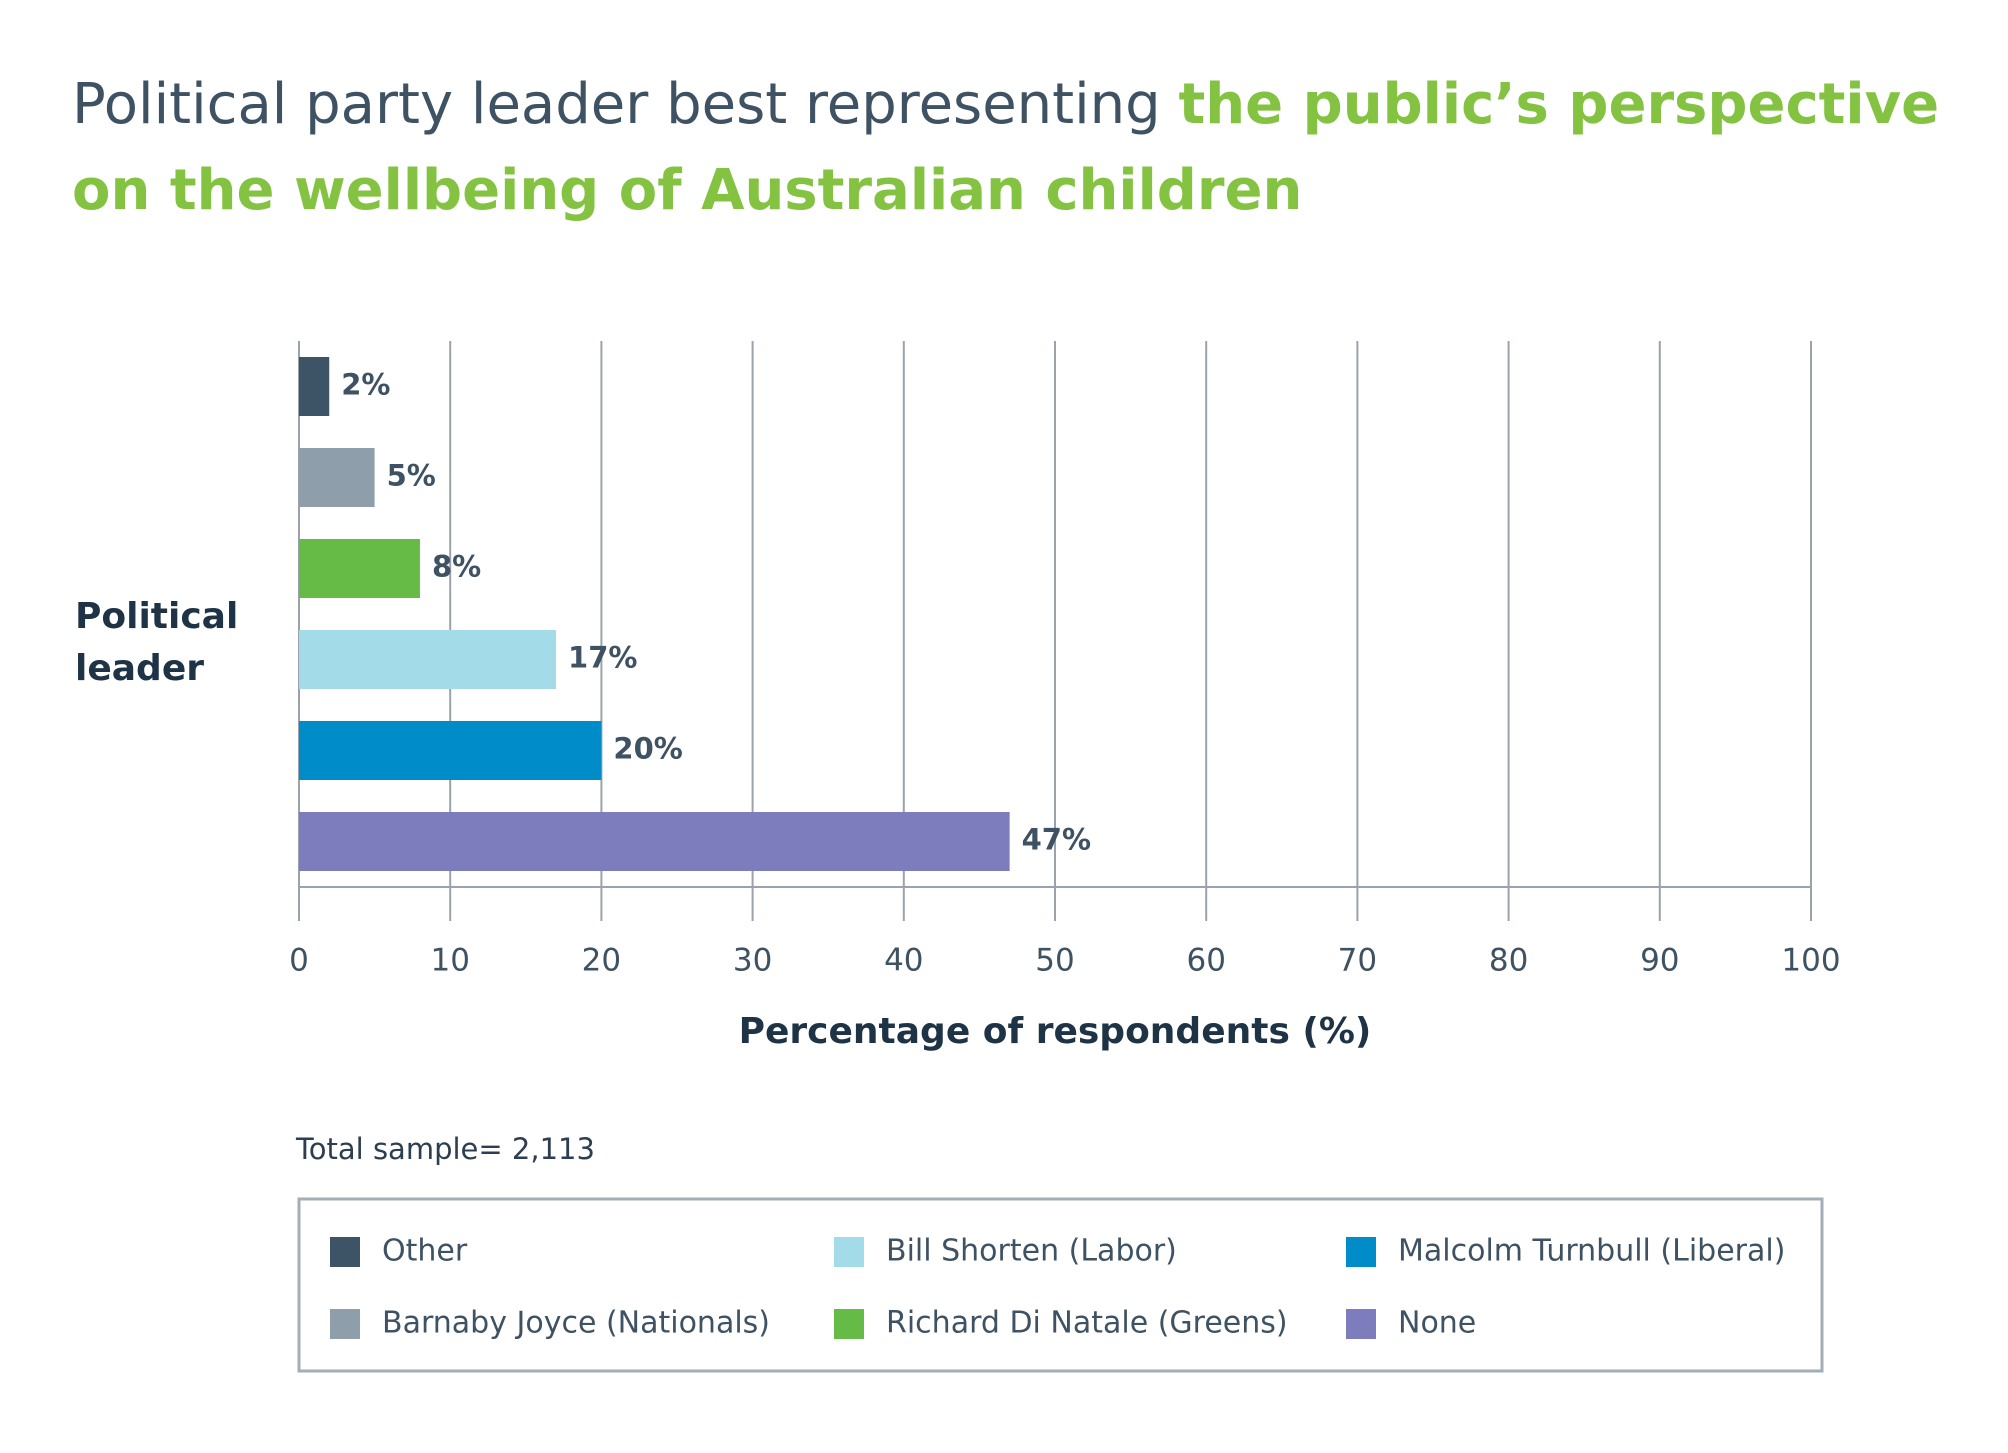 The height and width of the screenshot is (1453, 2008). What do you see at coordinates (1659, 961) in the screenshot?
I see `x-tick-label: 90` at bounding box center [1659, 961].